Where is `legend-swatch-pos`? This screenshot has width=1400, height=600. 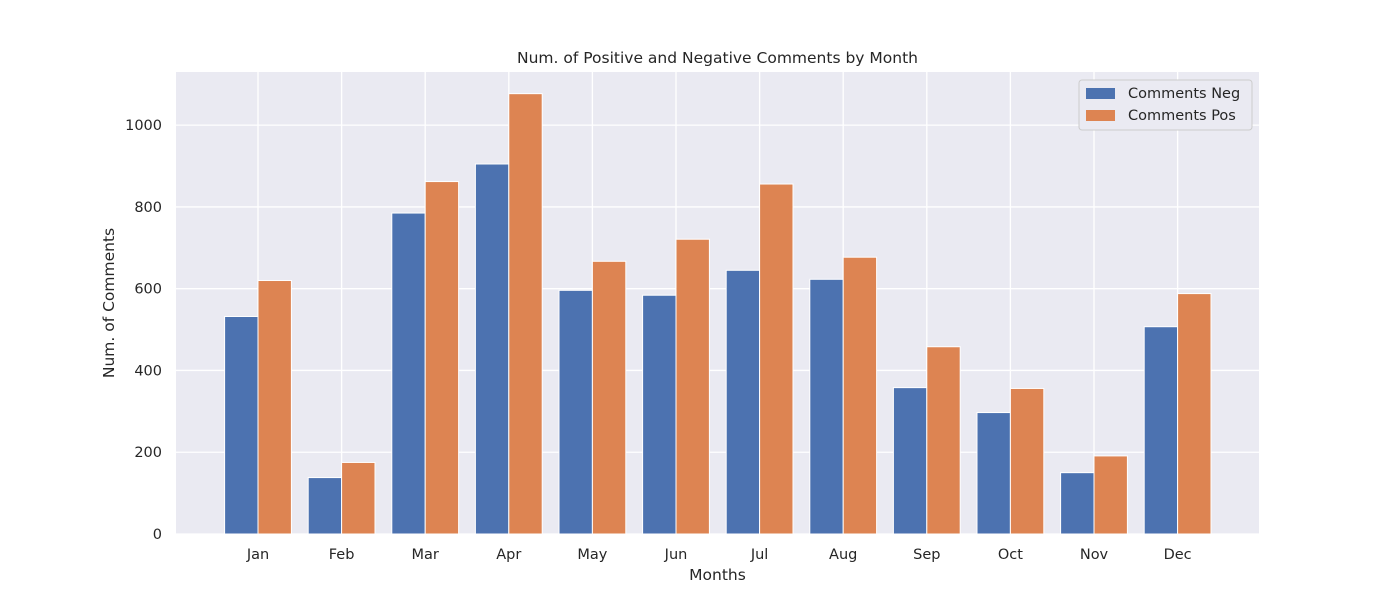
legend-swatch-pos is located at coordinates (1100, 115).